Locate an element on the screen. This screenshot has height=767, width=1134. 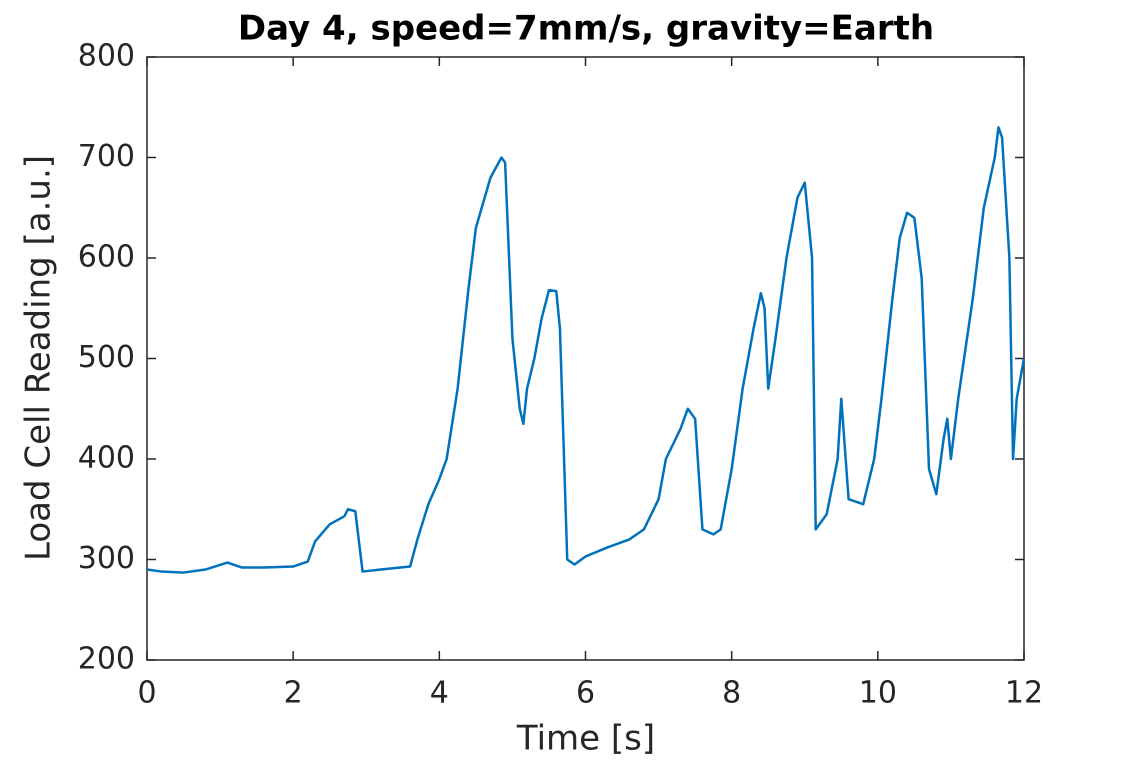
y-tick-label: 700 is located at coordinates (106, 156).